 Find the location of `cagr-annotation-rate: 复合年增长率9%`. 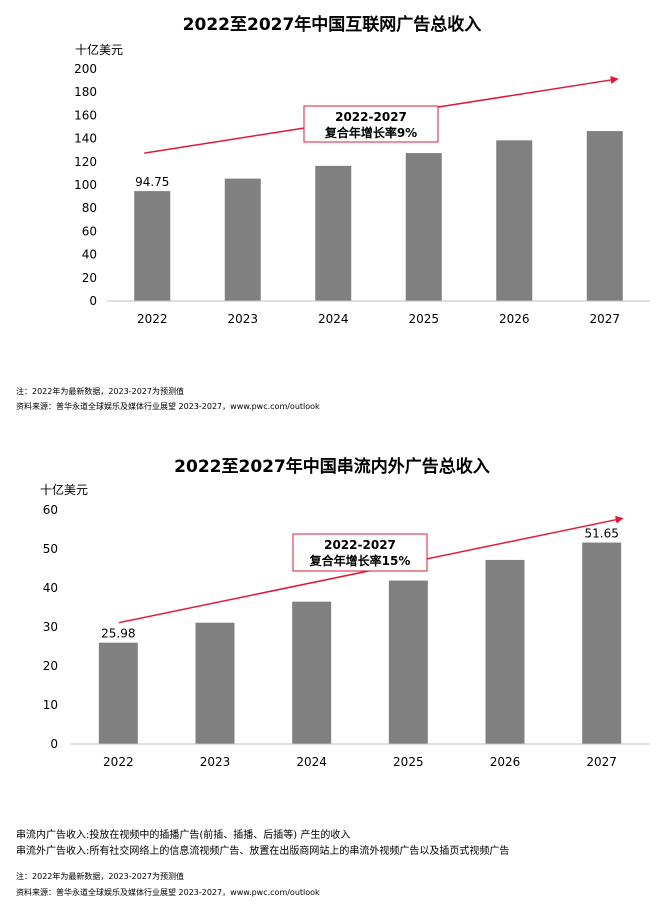

cagr-annotation-rate: 复合年增长率9% is located at coordinates (370, 132).